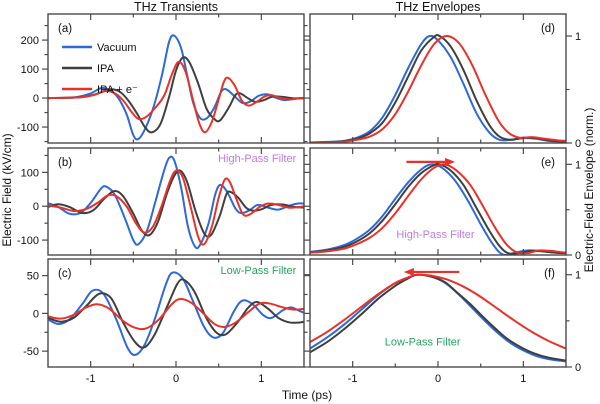 This screenshot has height=404, width=600. I want to click on y-tick-label: 200, so click(30, 41).